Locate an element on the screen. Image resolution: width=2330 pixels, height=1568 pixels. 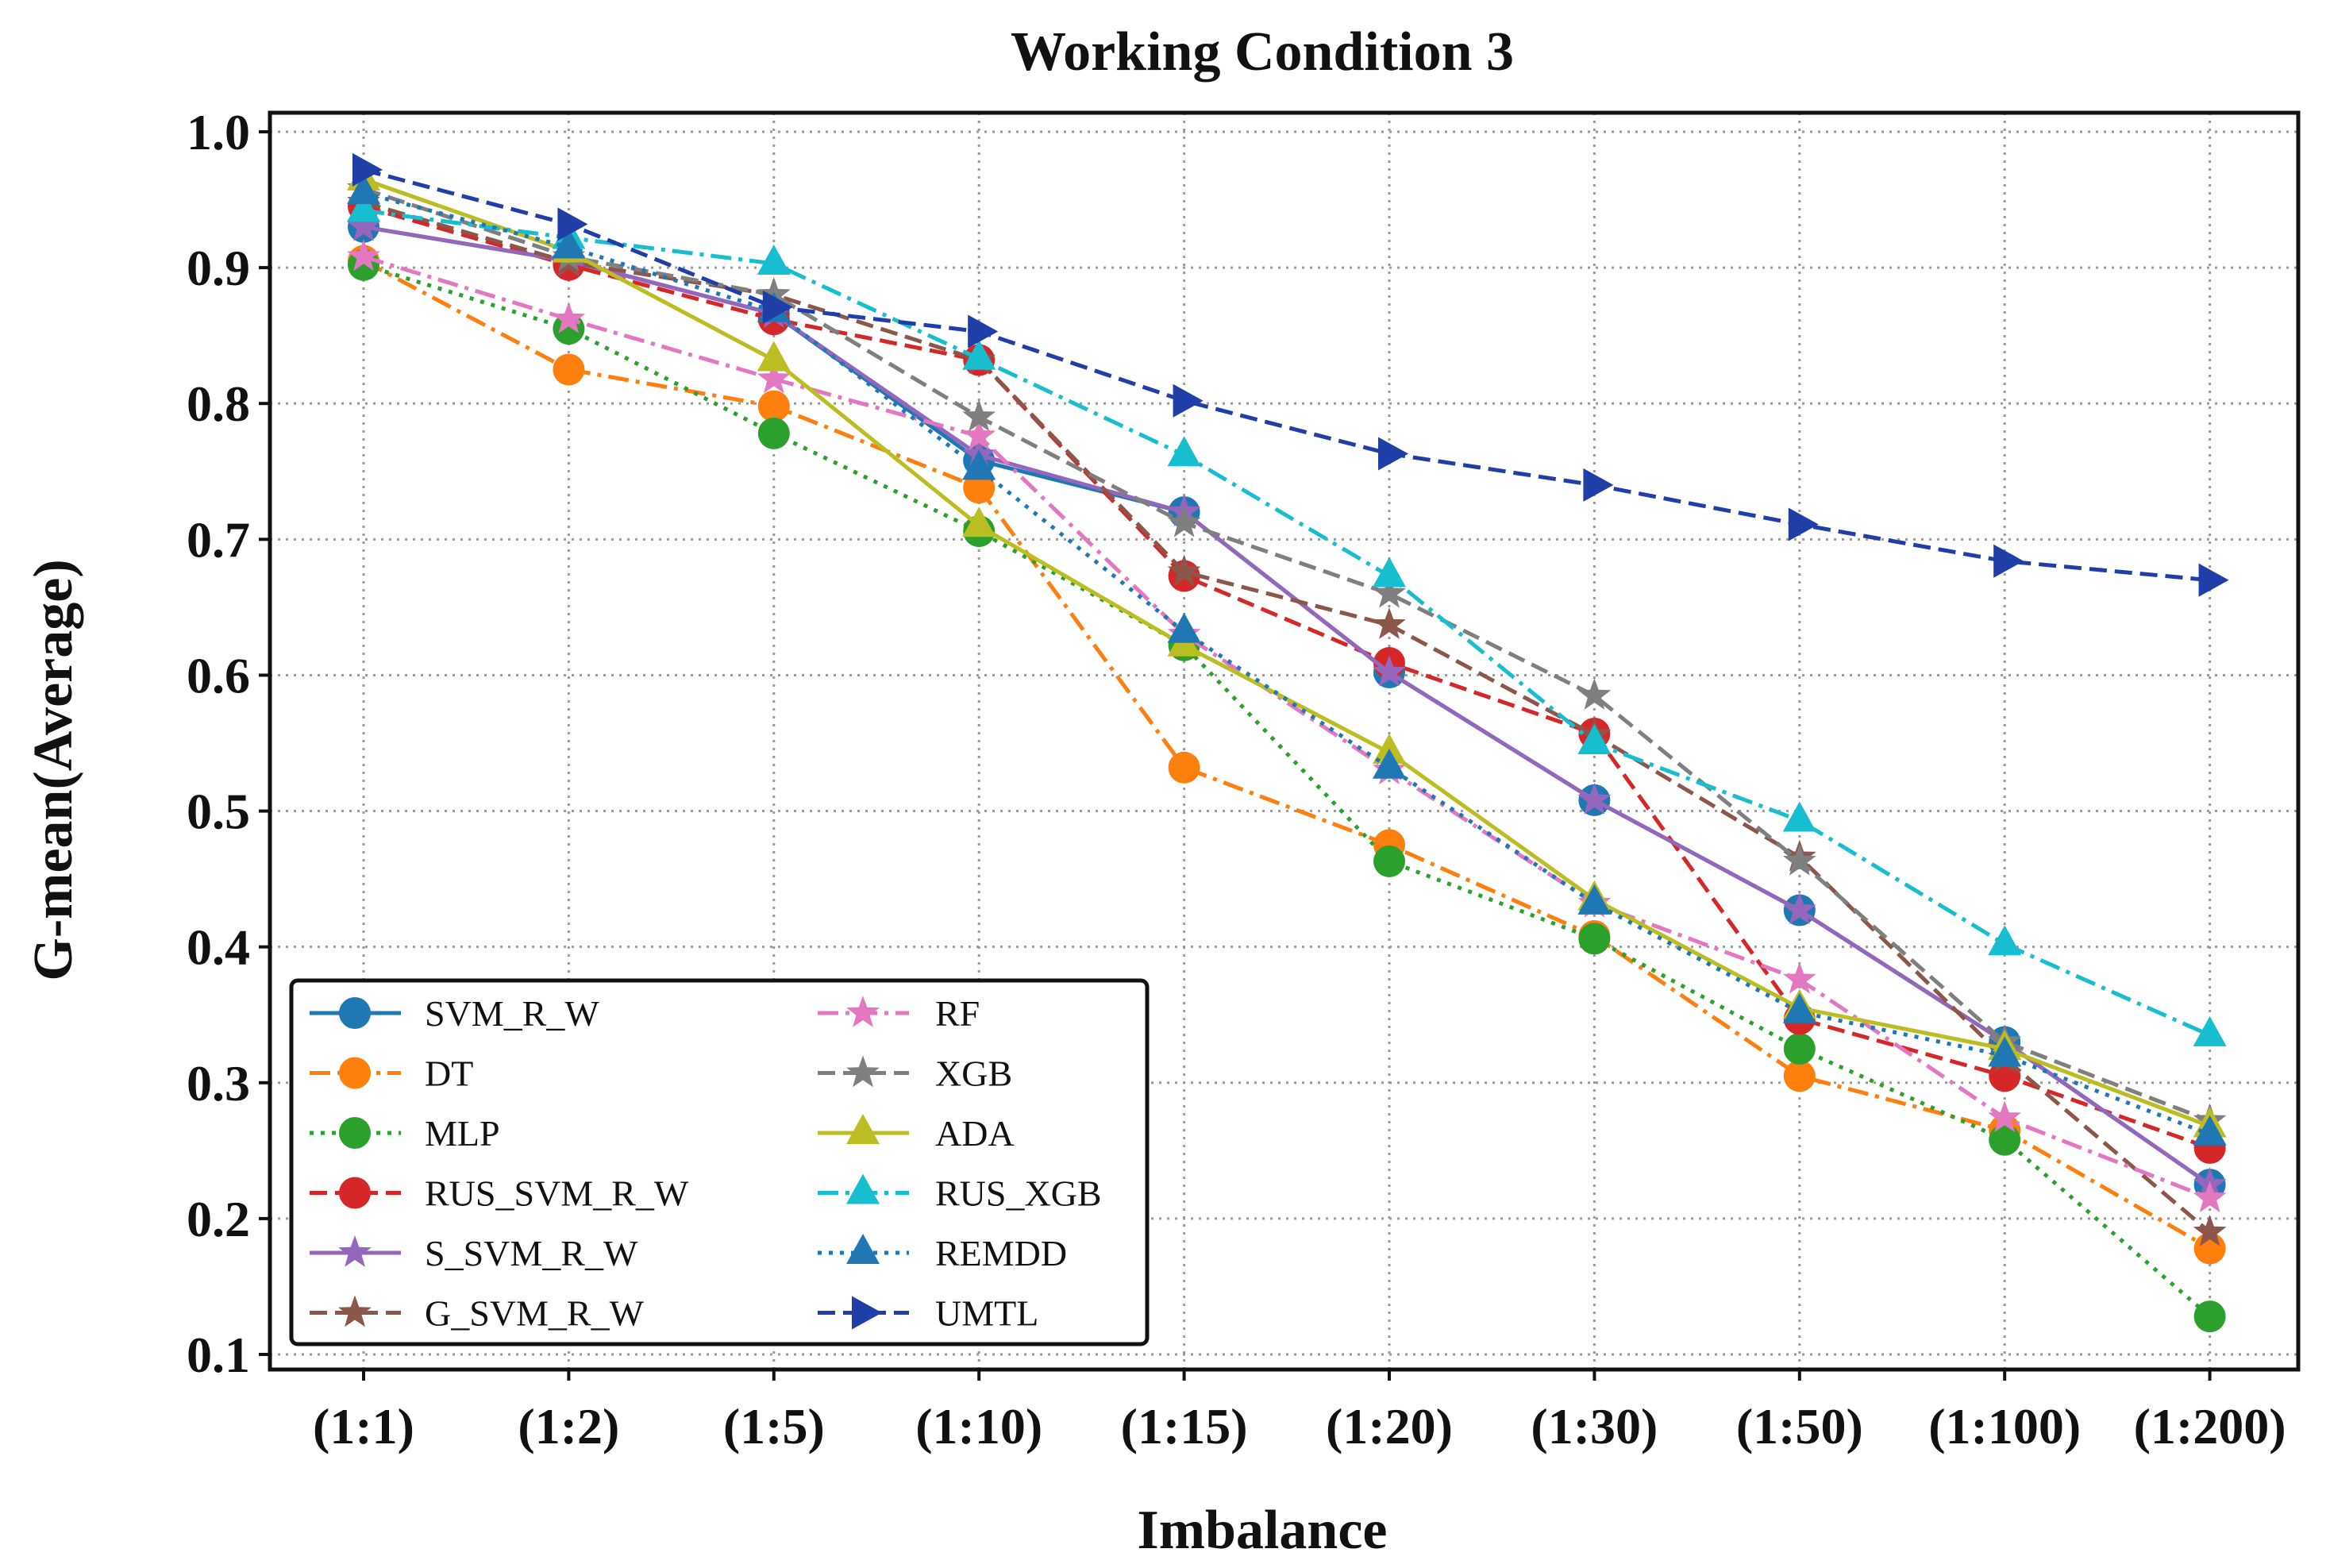
legend-label: UMTL is located at coordinates (986, 1313).